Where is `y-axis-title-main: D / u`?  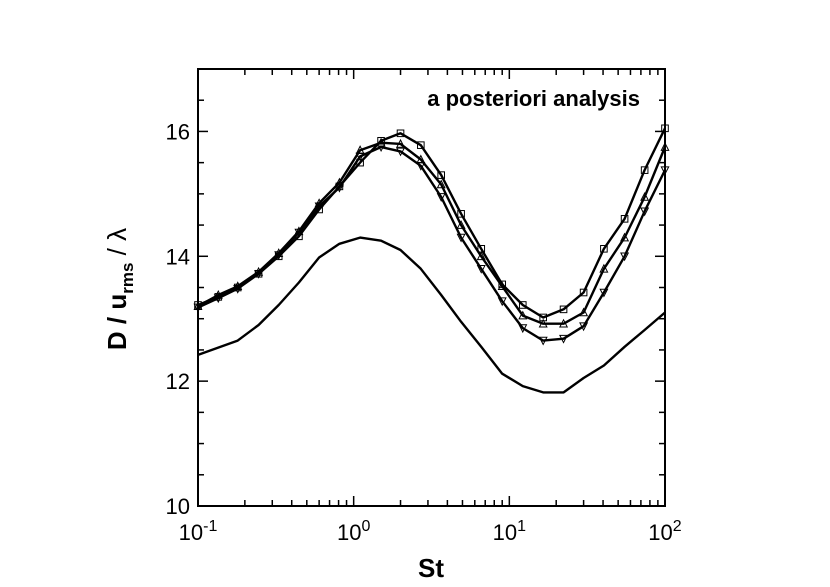 y-axis-title-main: D / u is located at coordinates (117, 322).